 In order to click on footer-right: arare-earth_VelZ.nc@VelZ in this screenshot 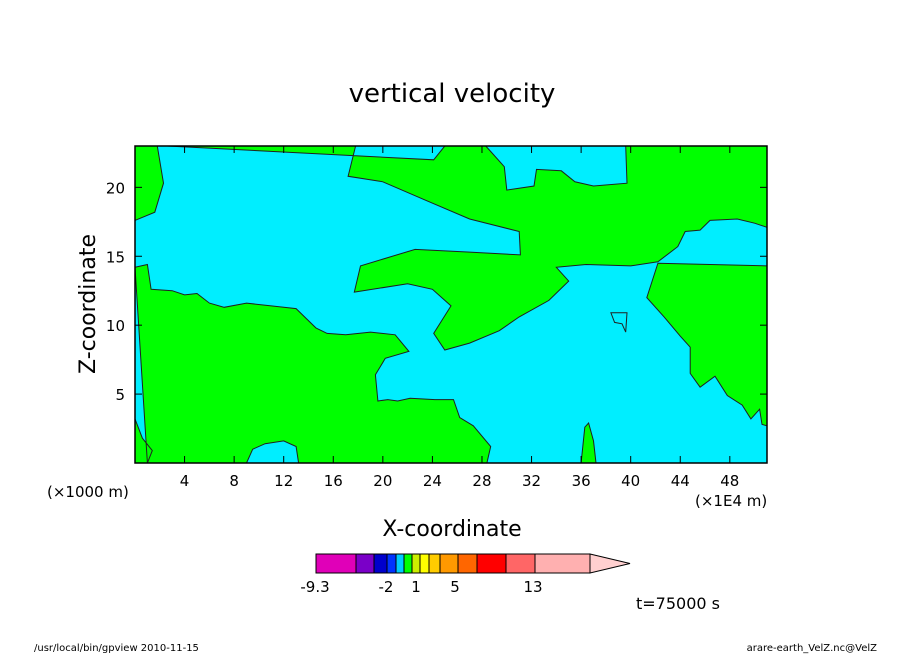, I will do `click(812, 648)`.